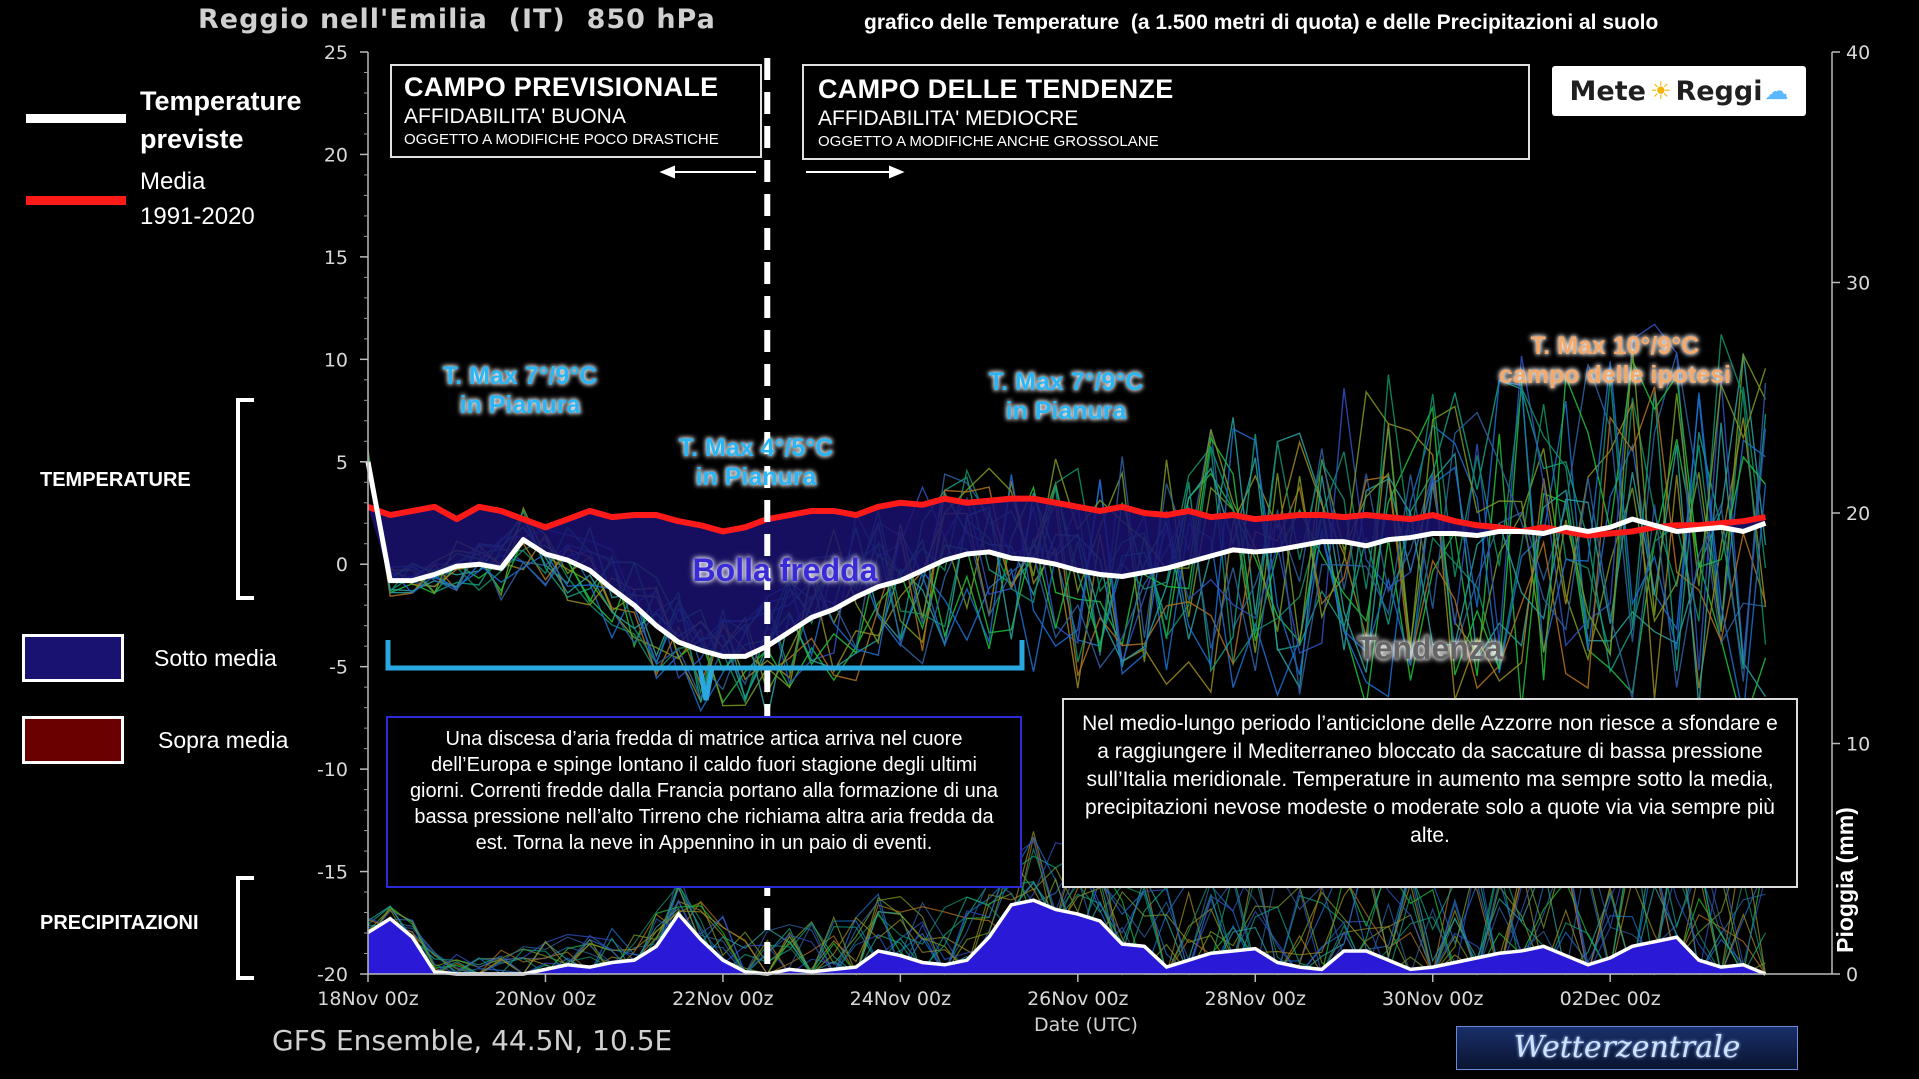 The width and height of the screenshot is (1919, 1079). Describe the element at coordinates (192, 139) in the screenshot. I see `legend-forecast-label-2: previste` at that location.